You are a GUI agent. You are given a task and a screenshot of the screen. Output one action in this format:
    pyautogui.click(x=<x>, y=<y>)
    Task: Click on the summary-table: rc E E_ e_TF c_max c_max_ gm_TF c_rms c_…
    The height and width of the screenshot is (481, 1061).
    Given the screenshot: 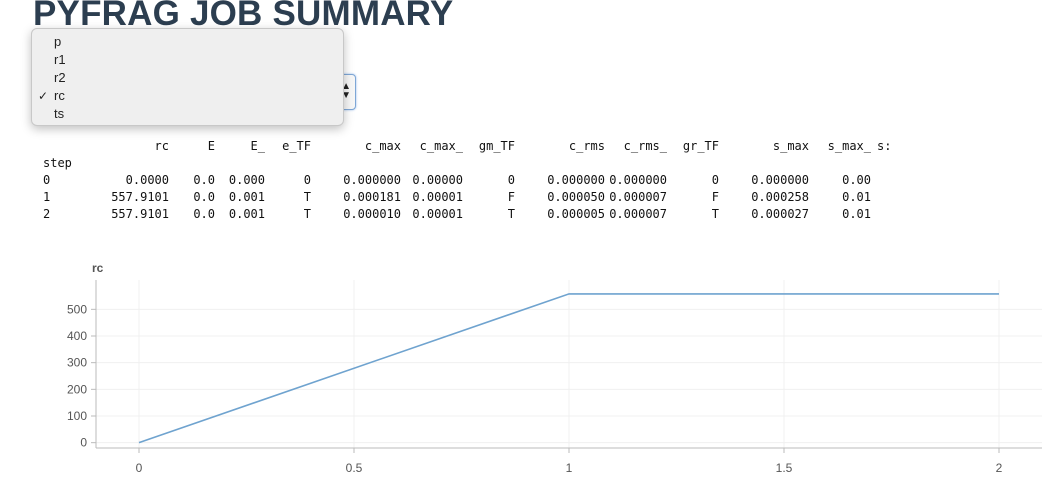 What is the action you would take?
    pyautogui.click(x=472, y=180)
    